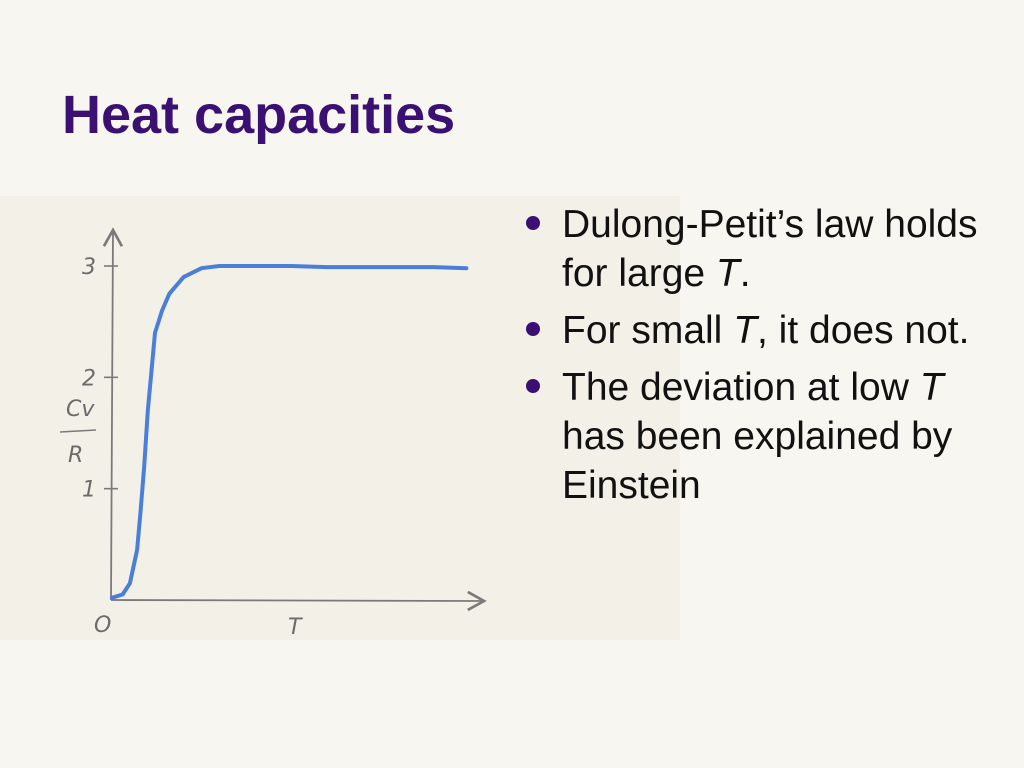 The height and width of the screenshot is (768, 1024). Describe the element at coordinates (757, 461) in the screenshot. I see `bullet-text: has been explained by Einstein` at that location.